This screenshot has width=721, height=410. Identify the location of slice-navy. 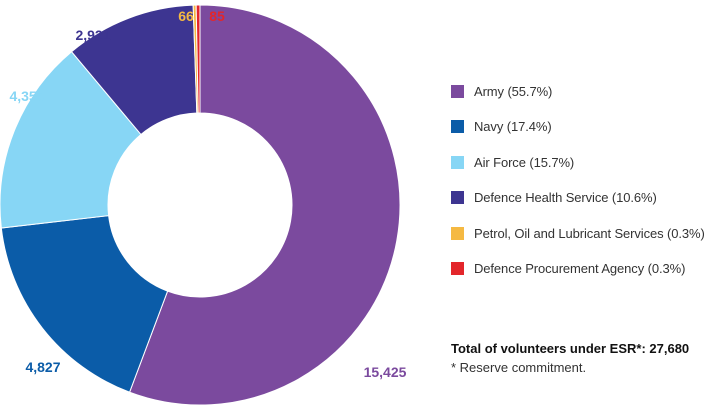
(84, 304).